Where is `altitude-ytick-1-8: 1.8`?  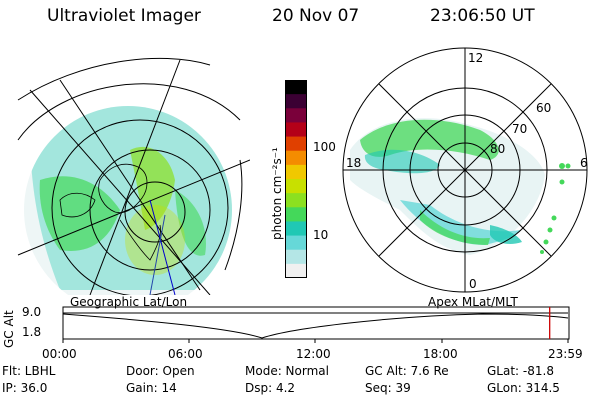
altitude-ytick-1-8: 1.8 is located at coordinates (32, 332).